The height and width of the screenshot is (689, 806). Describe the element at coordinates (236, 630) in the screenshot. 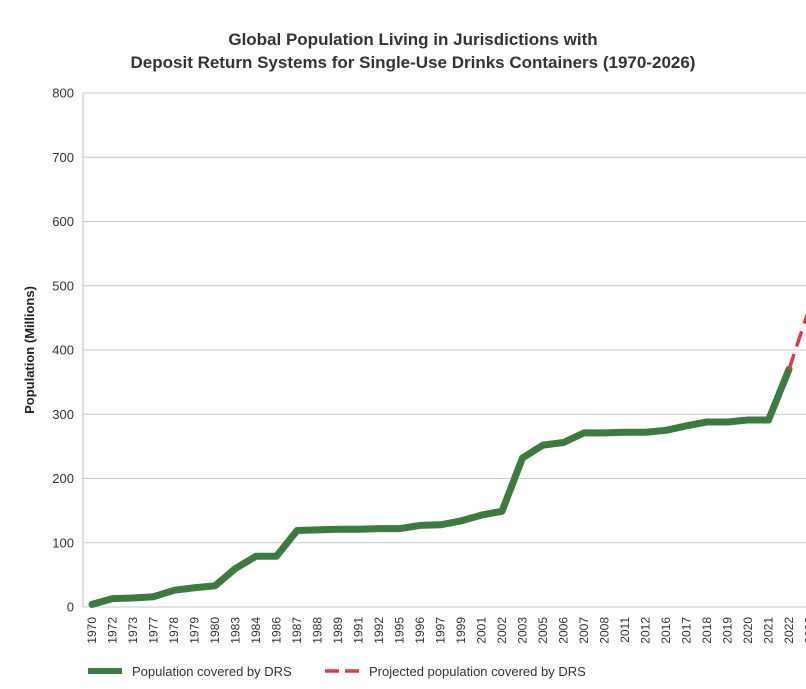

I see `x-tick-label: 1983` at that location.